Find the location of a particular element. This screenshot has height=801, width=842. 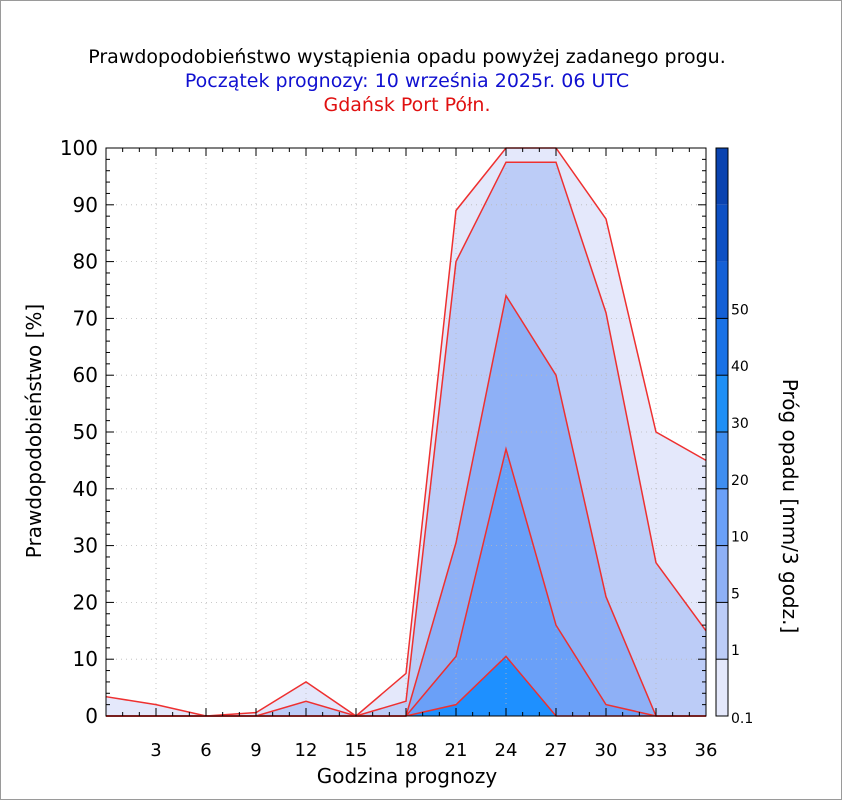

colorbar-tick-label: 40 is located at coordinates (740, 367).